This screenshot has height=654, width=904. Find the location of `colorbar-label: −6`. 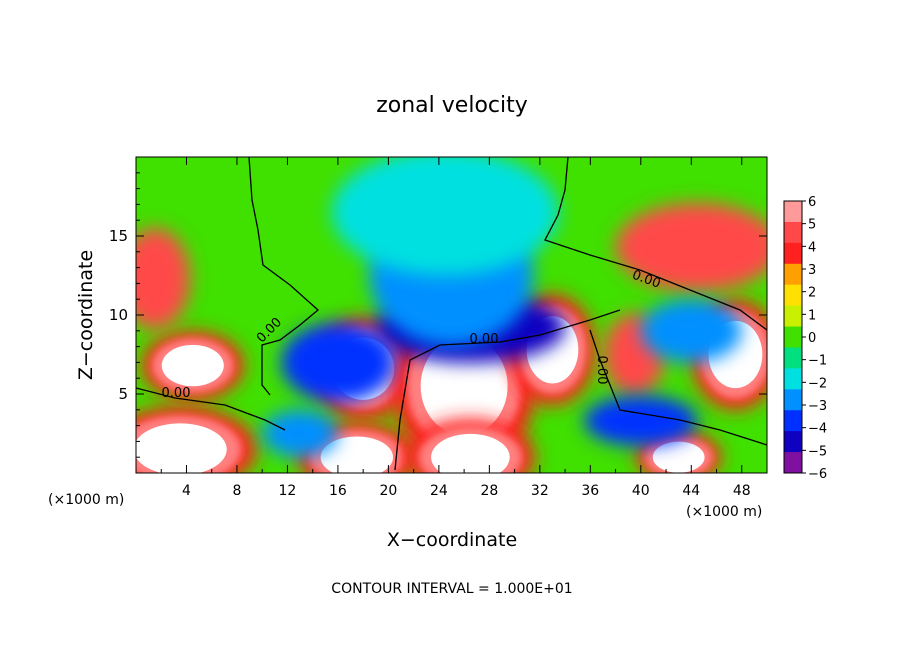

colorbar-label: −6 is located at coordinates (817, 474).